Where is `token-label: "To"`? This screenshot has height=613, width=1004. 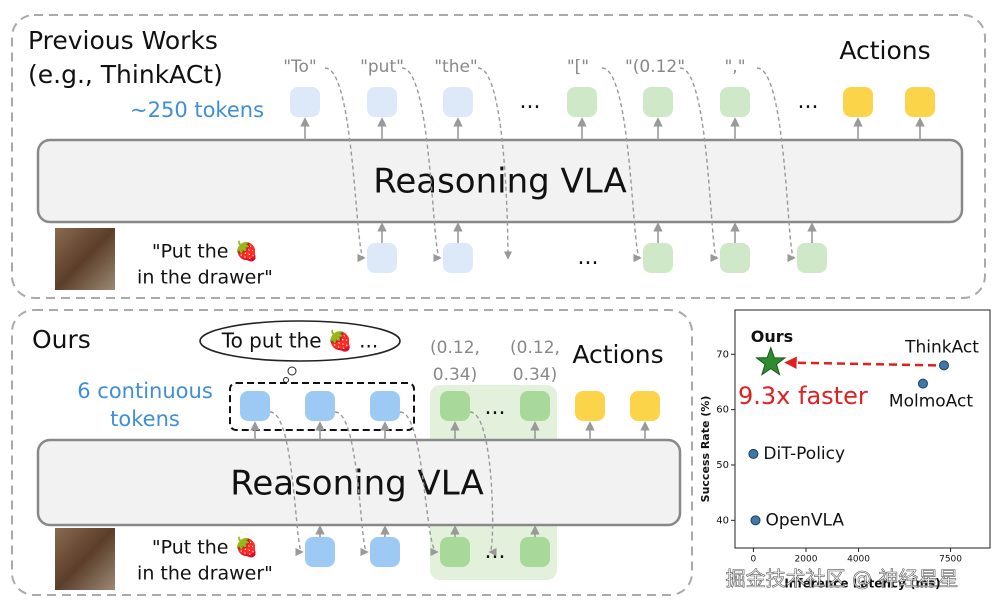
token-label: "To" is located at coordinates (300, 67).